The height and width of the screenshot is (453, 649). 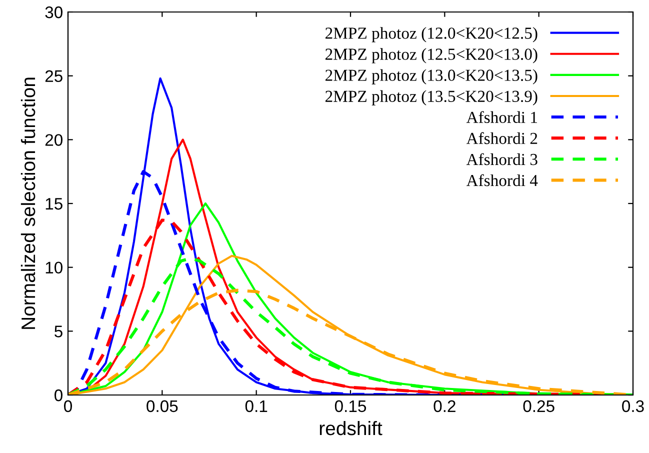 What do you see at coordinates (432, 98) in the screenshot?
I see `legend-label: 2MPZ photoz (13.5<K20<13.9)` at bounding box center [432, 98].